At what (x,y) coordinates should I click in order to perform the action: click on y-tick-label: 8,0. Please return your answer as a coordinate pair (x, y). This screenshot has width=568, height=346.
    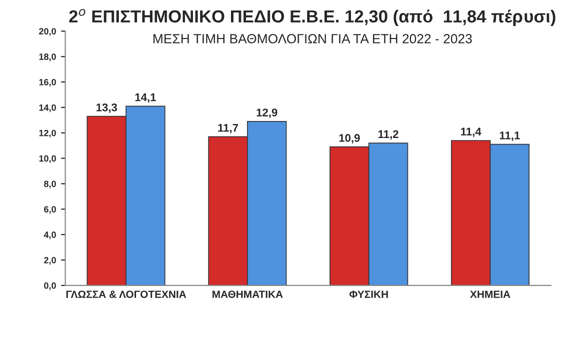
    Looking at the image, I should click on (50, 184).